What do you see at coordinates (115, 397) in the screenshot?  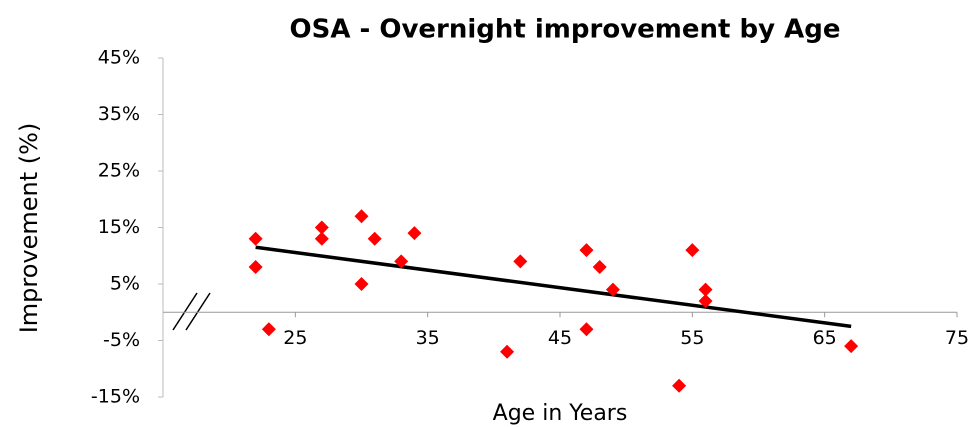 I see `y-tick-label: -15%` at bounding box center [115, 397].